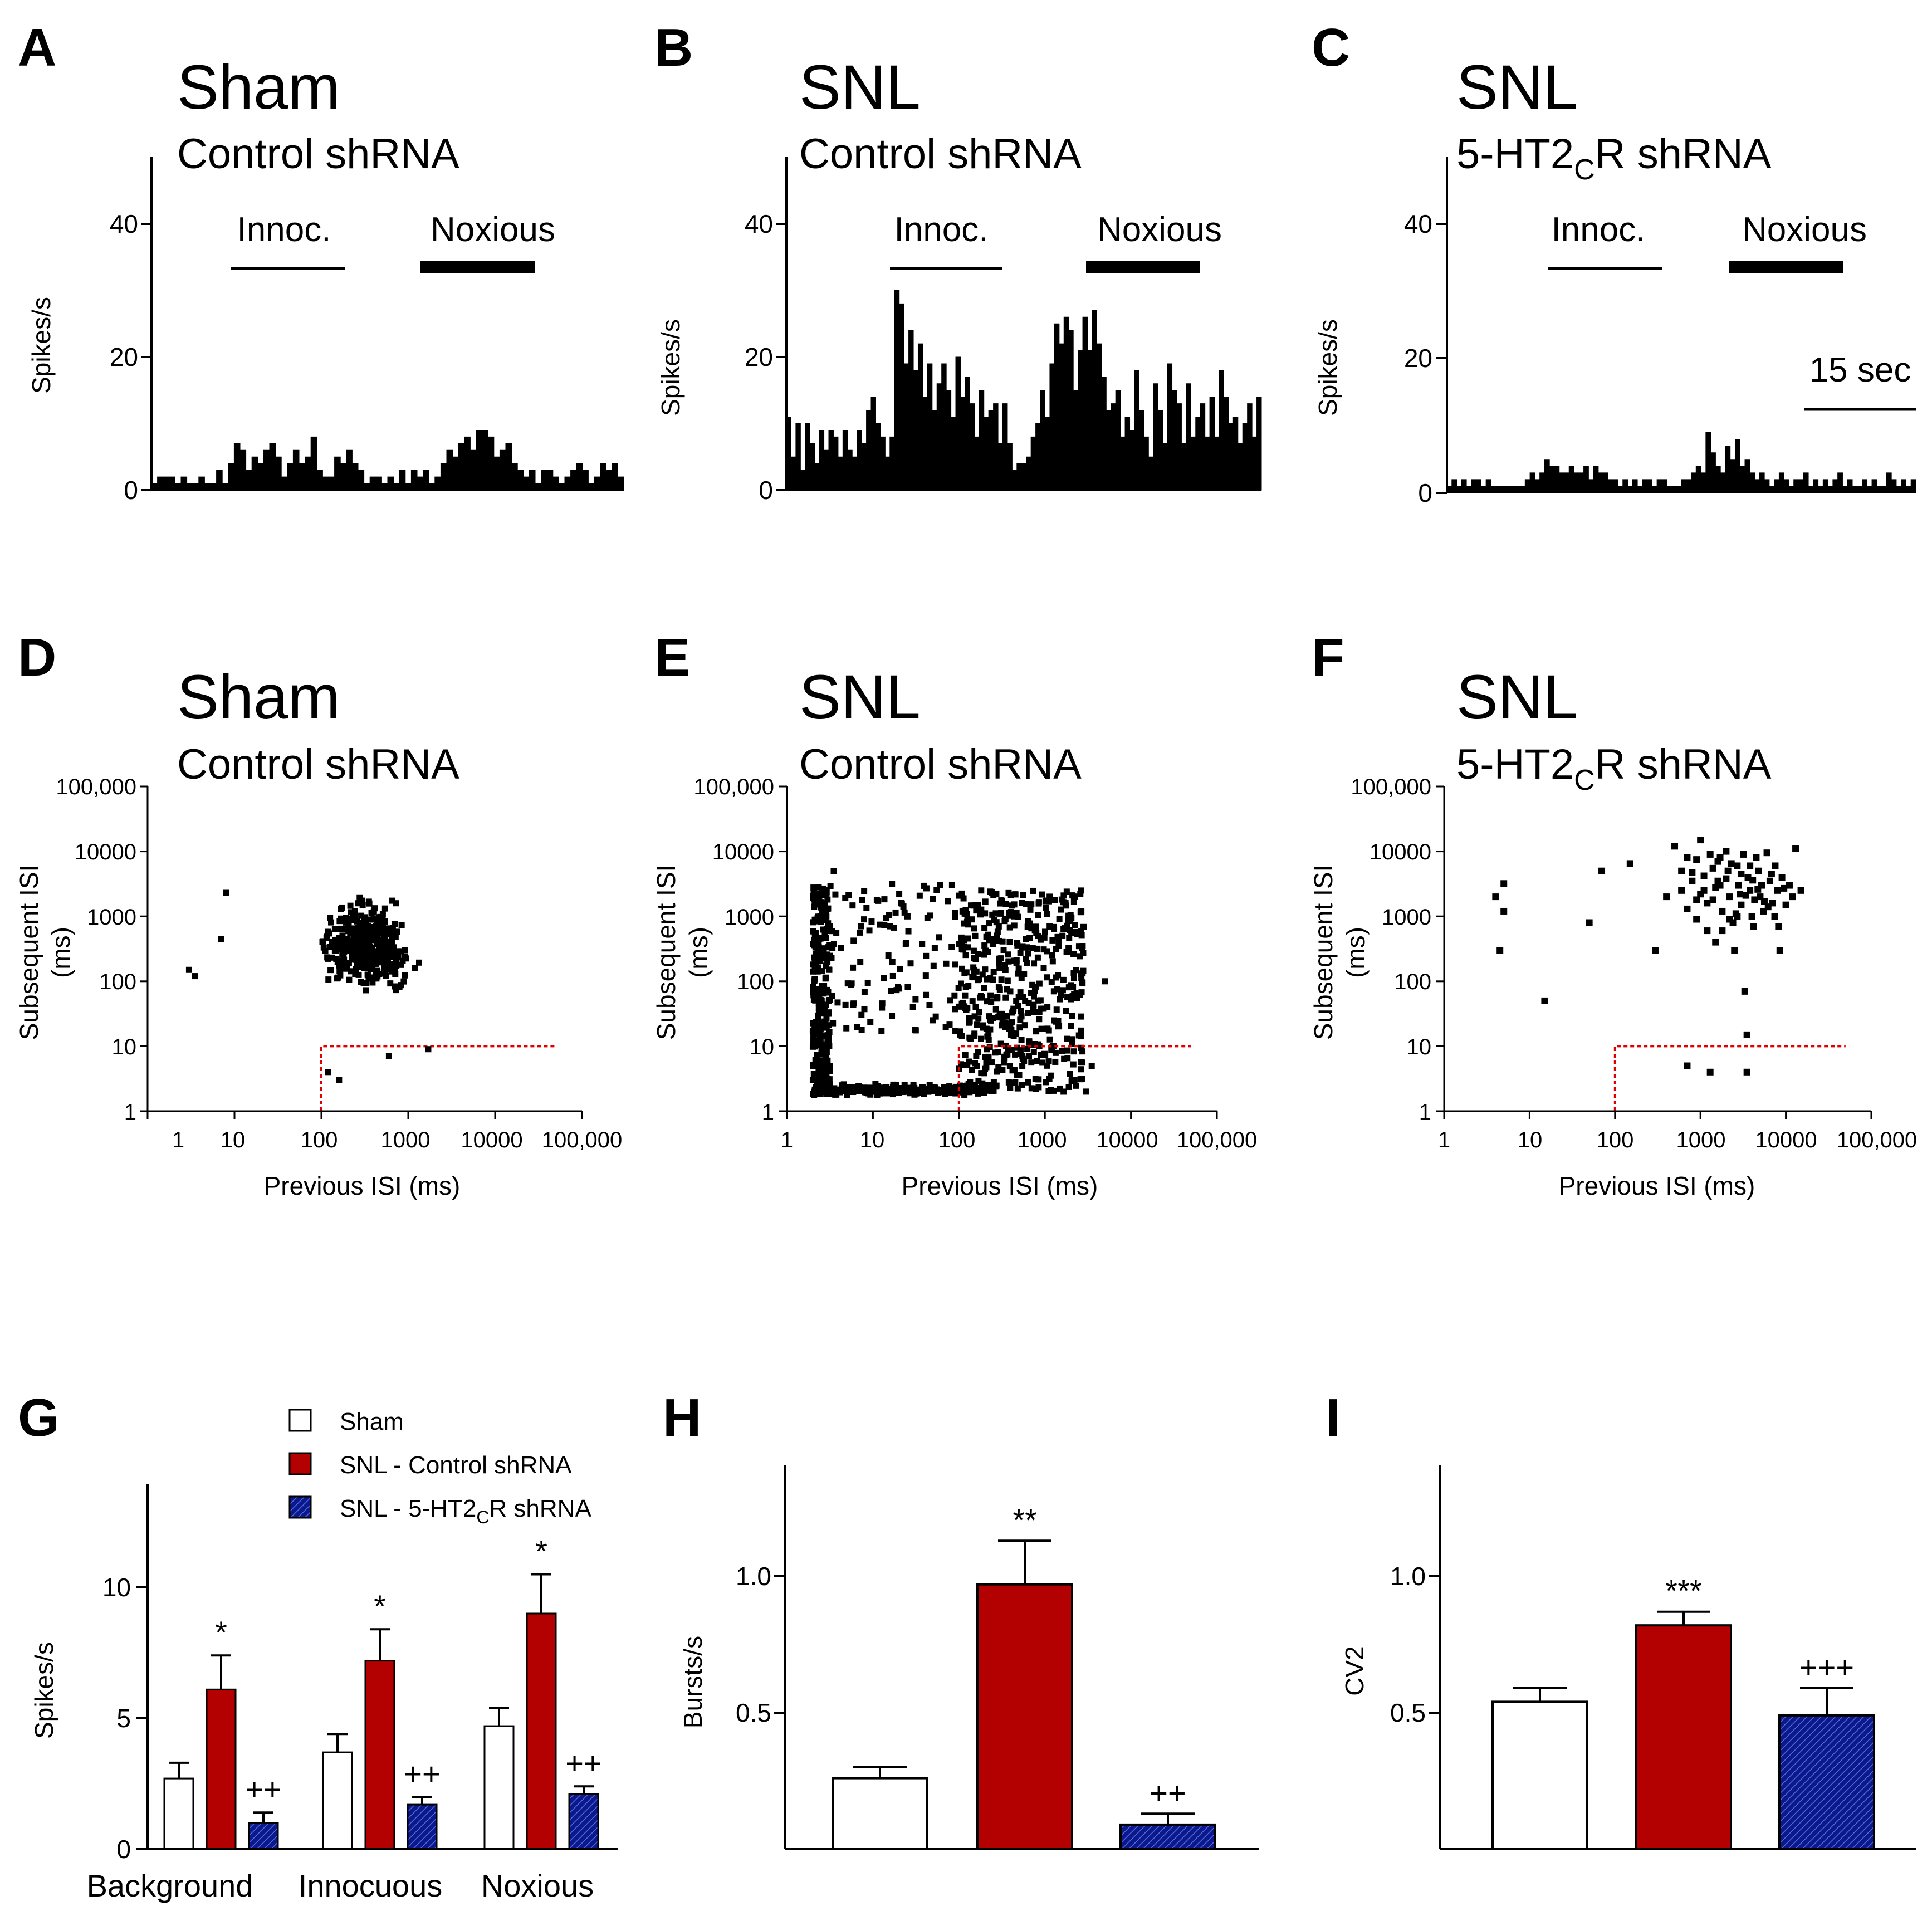  What do you see at coordinates (465, 1511) in the screenshot?
I see `legend-label-snl-ht2c: SNL - 5-HT2CR shRNA` at bounding box center [465, 1511].